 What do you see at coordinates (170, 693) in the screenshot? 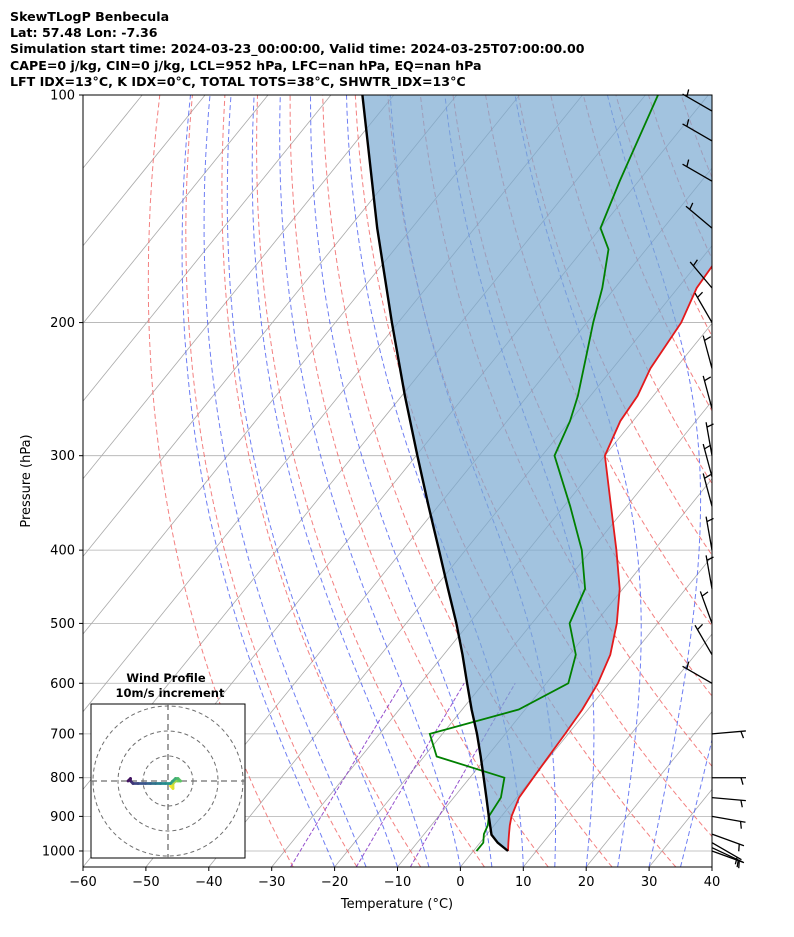
I see `hodograph-subtitle: 10m/s increment` at bounding box center [170, 693].